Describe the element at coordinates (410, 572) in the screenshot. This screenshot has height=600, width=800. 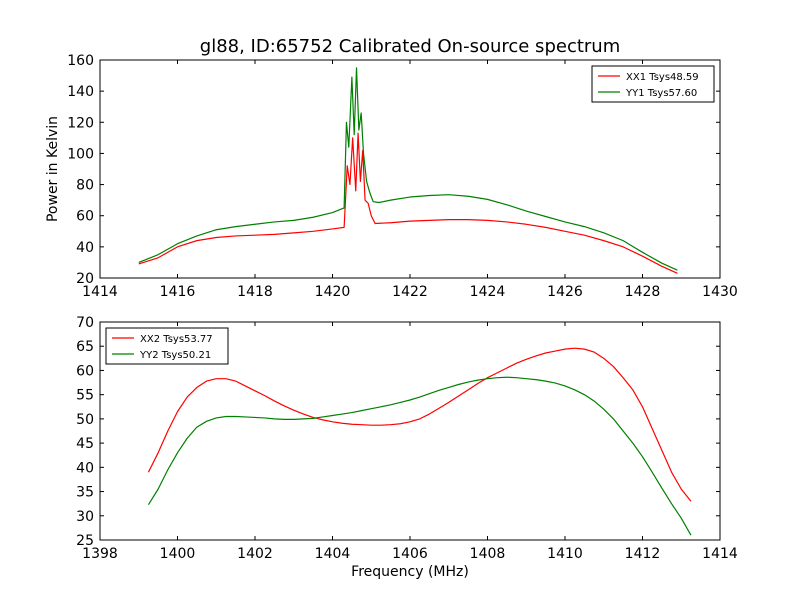
I see `x-axis-label: Frequency (MHz)` at that location.